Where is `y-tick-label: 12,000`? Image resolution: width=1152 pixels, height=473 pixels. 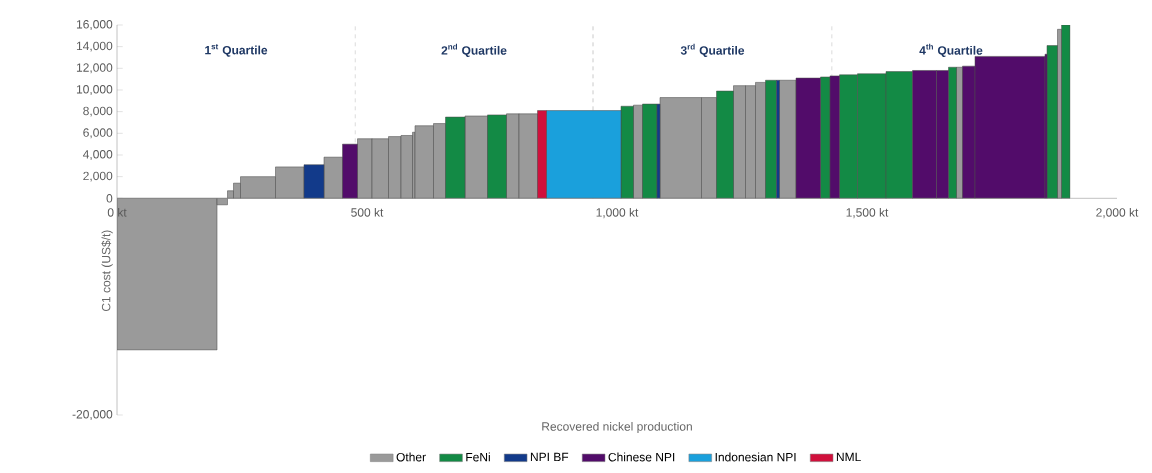
y-tick-label: 12,000 is located at coordinates (94, 68).